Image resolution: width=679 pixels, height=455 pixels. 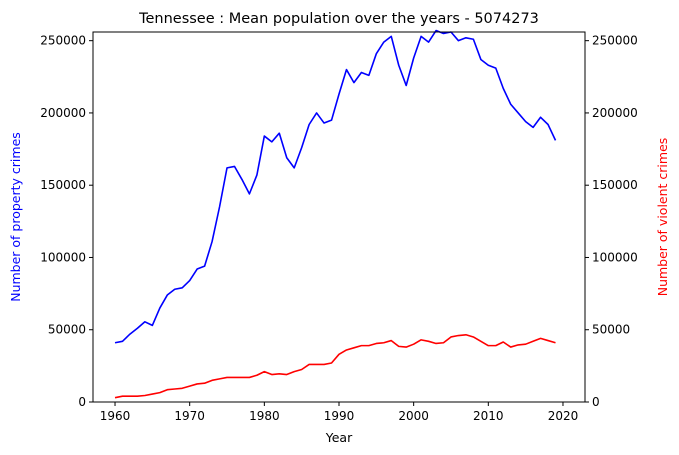 I want to click on x-tick-label-2010: 2010, so click(x=488, y=416).